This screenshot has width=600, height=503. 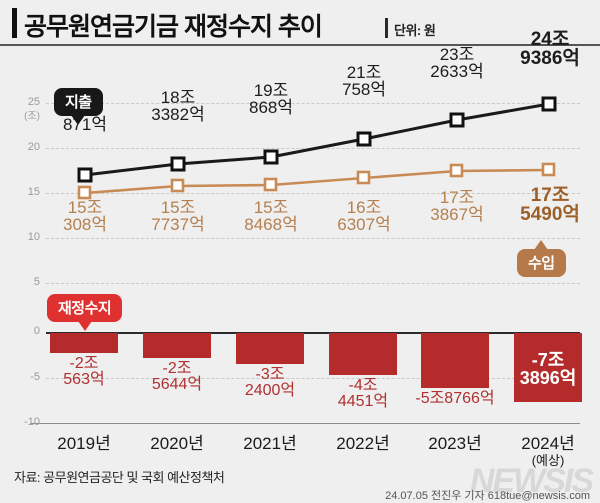 What do you see at coordinates (457, 54) in the screenshot?
I see `expense-label-2023-line1: 23조` at bounding box center [457, 54].